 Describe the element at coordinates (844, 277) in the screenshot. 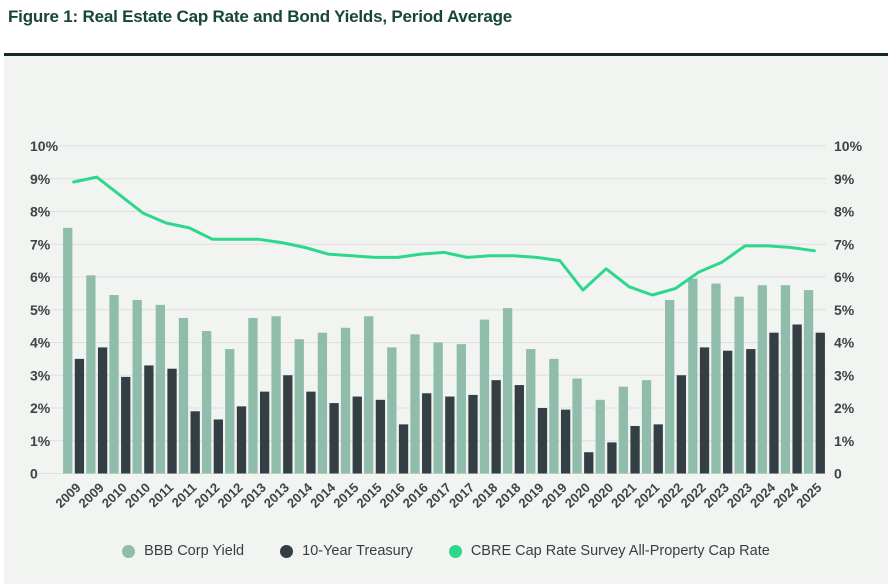

I see `y-tick-label-right: 6%` at that location.